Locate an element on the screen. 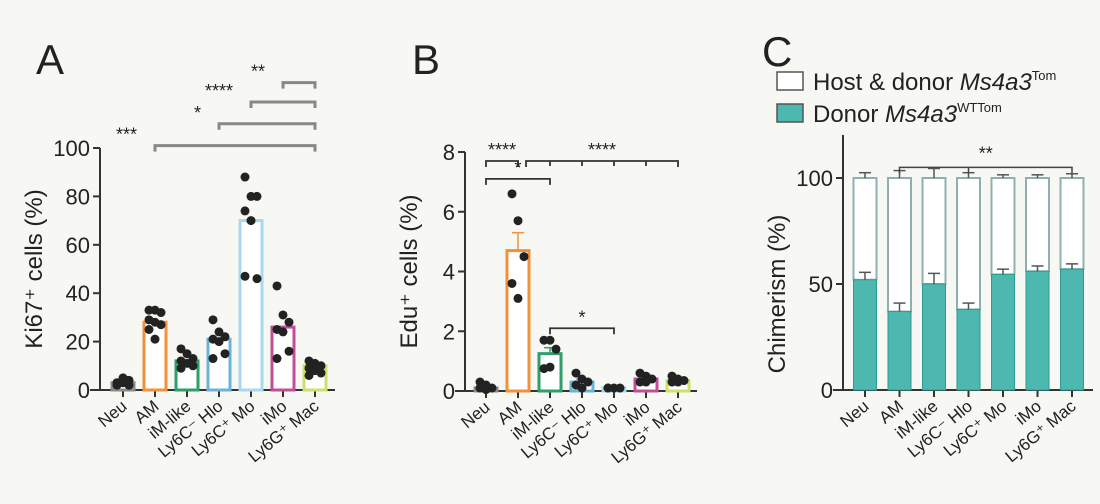 The image size is (1100, 504). y-axis-label: Chimerism (%) is located at coordinates (777, 294).